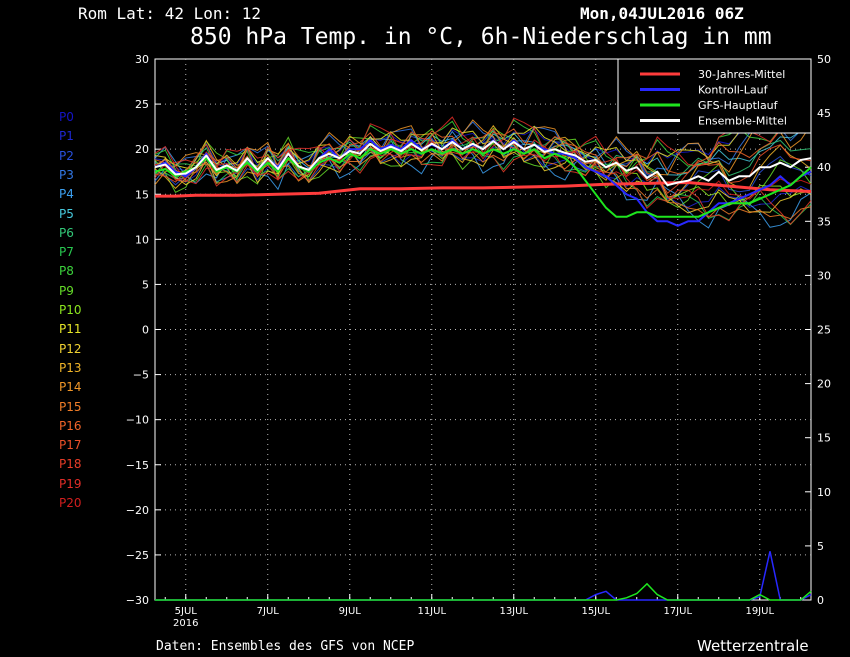 This screenshot has height=657, width=850. What do you see at coordinates (742, 121) in the screenshot?
I see `legend-label: Ensemble-Mittel` at bounding box center [742, 121].